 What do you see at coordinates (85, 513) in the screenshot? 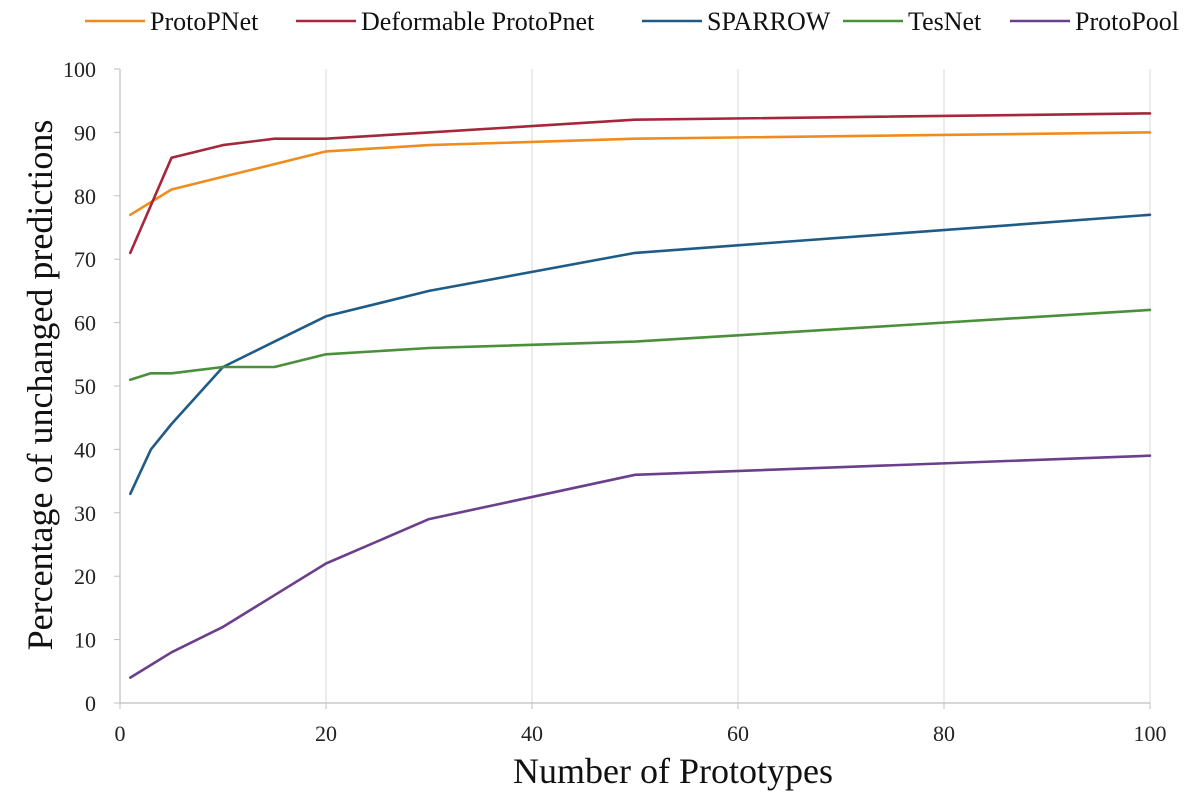
I see `y-tick-label-30: 30` at bounding box center [85, 513].